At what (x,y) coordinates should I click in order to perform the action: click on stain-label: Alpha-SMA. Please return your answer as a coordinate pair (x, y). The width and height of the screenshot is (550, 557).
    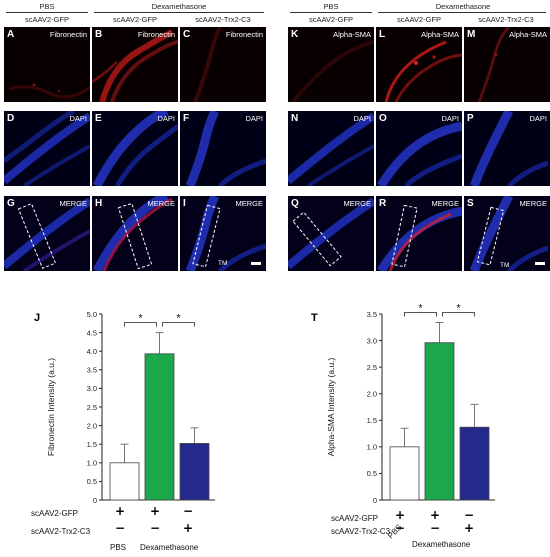
    Looking at the image, I should click on (352, 34).